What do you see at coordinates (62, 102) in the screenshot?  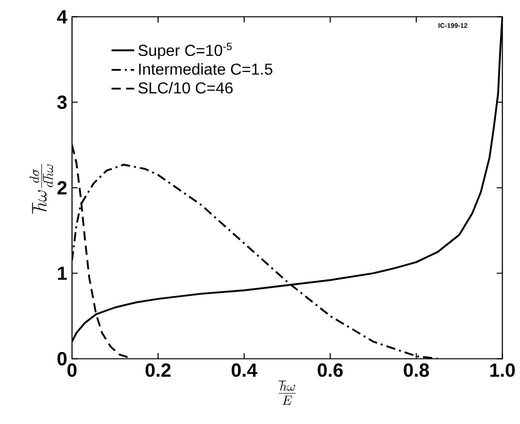 I see `y-tick-label: 3` at bounding box center [62, 102].